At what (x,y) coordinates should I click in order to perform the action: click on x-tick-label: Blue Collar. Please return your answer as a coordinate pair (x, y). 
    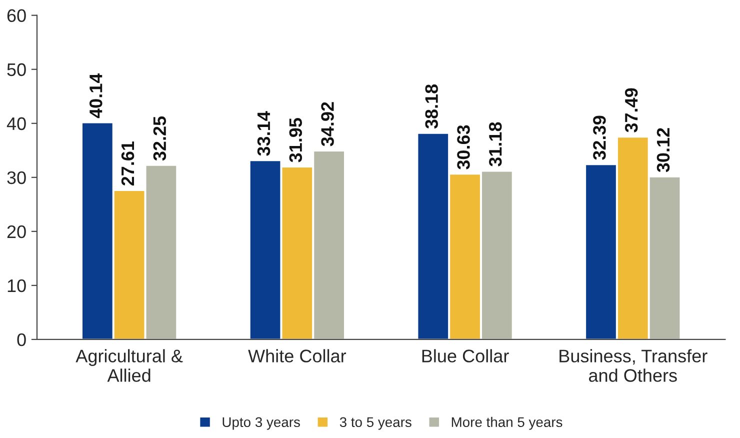
    Looking at the image, I should click on (465, 355).